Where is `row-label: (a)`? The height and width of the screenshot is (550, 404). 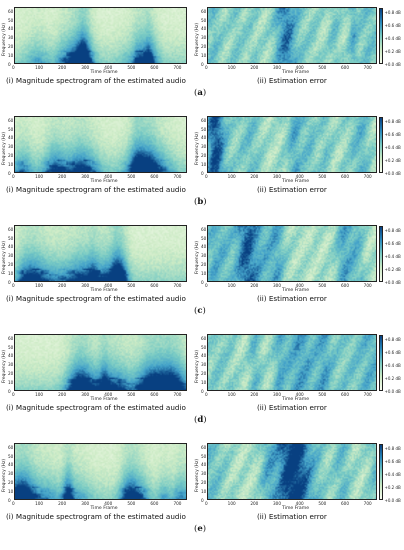
row-label: (a) is located at coordinates (200, 93).